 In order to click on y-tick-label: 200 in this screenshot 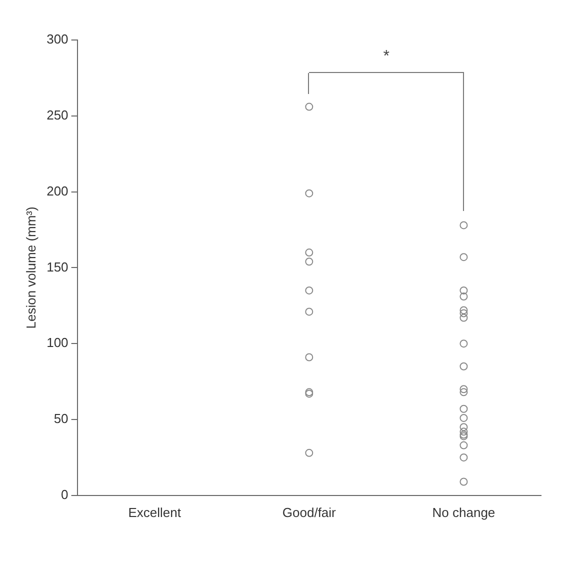, I will do `click(57, 190)`.